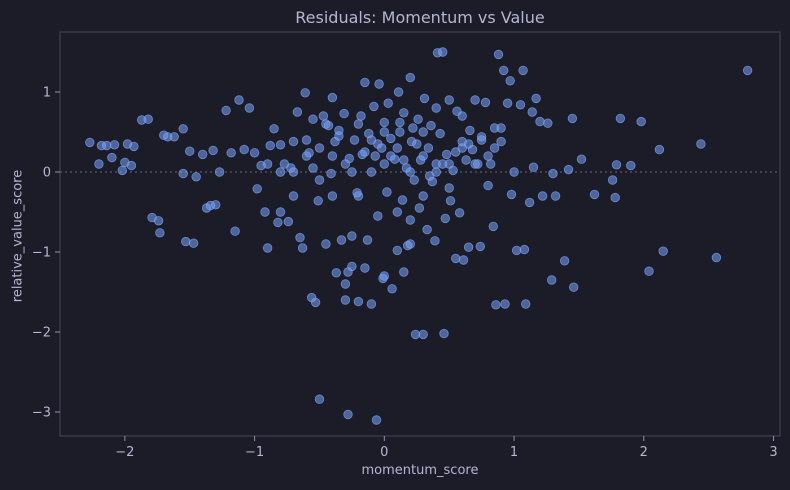 The height and width of the screenshot is (490, 790). I want to click on x-tick-label: 3, so click(773, 452).